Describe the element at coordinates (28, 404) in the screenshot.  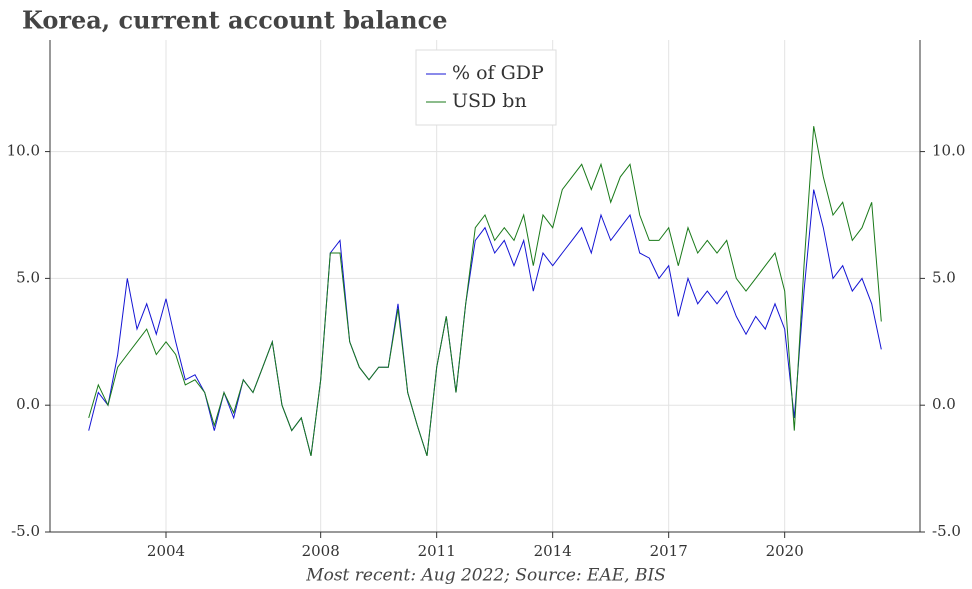
I see `y-tick-label: 0.0` at that location.